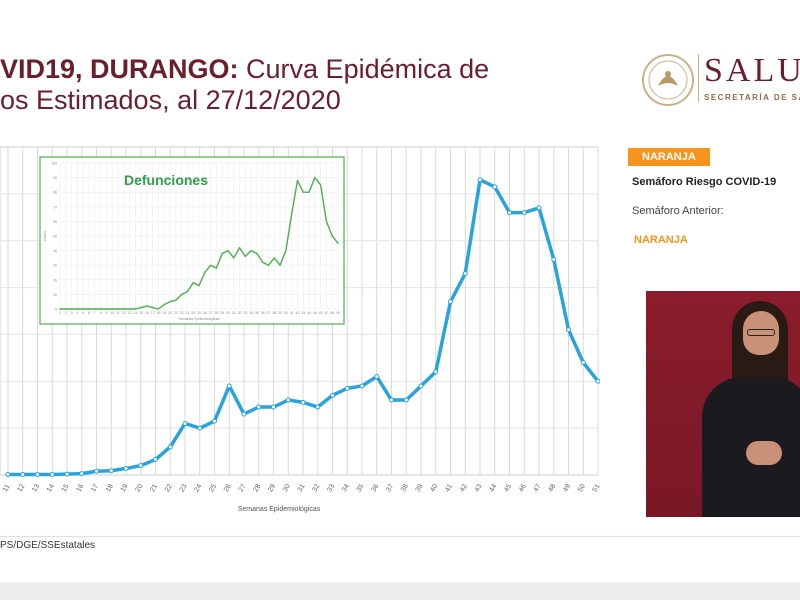 Image resolution: width=800 pixels, height=600 pixels. What do you see at coordinates (661, 240) in the screenshot?
I see `previous-value: NARANJA` at bounding box center [661, 240].